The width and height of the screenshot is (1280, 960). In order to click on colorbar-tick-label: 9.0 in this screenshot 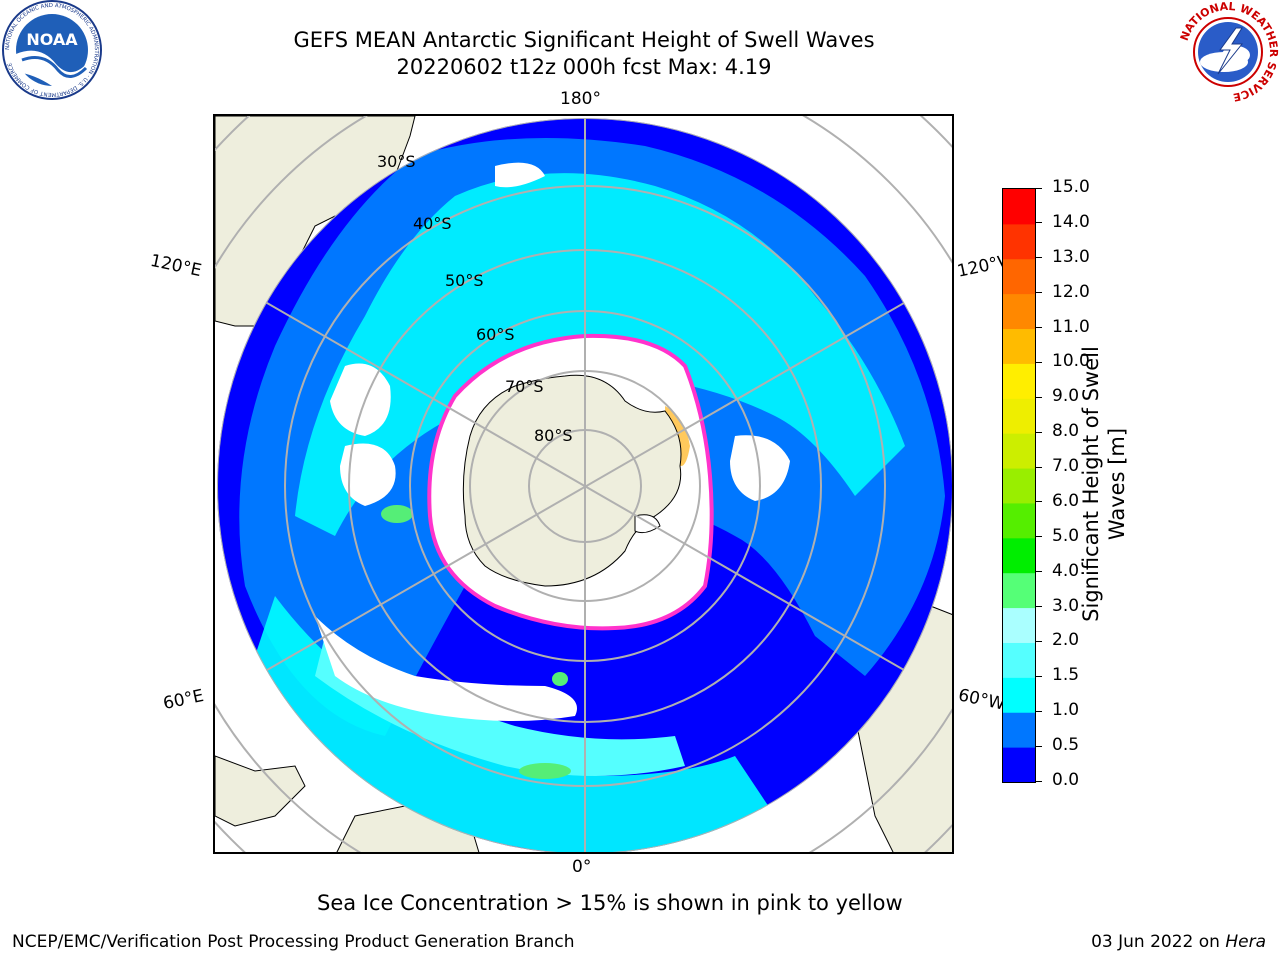, I will do `click(1066, 396)`.